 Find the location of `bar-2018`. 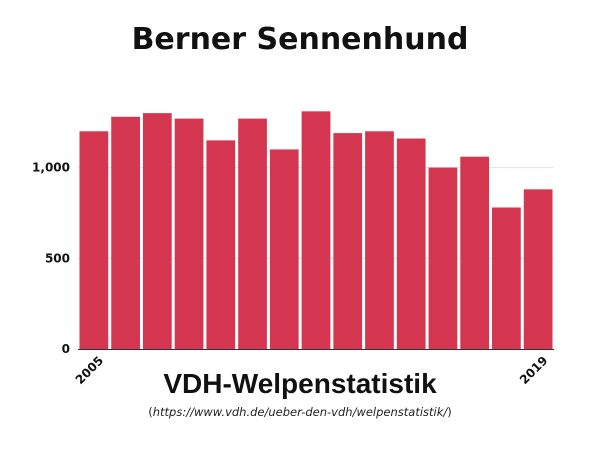

bar-2018 is located at coordinates (506, 278).